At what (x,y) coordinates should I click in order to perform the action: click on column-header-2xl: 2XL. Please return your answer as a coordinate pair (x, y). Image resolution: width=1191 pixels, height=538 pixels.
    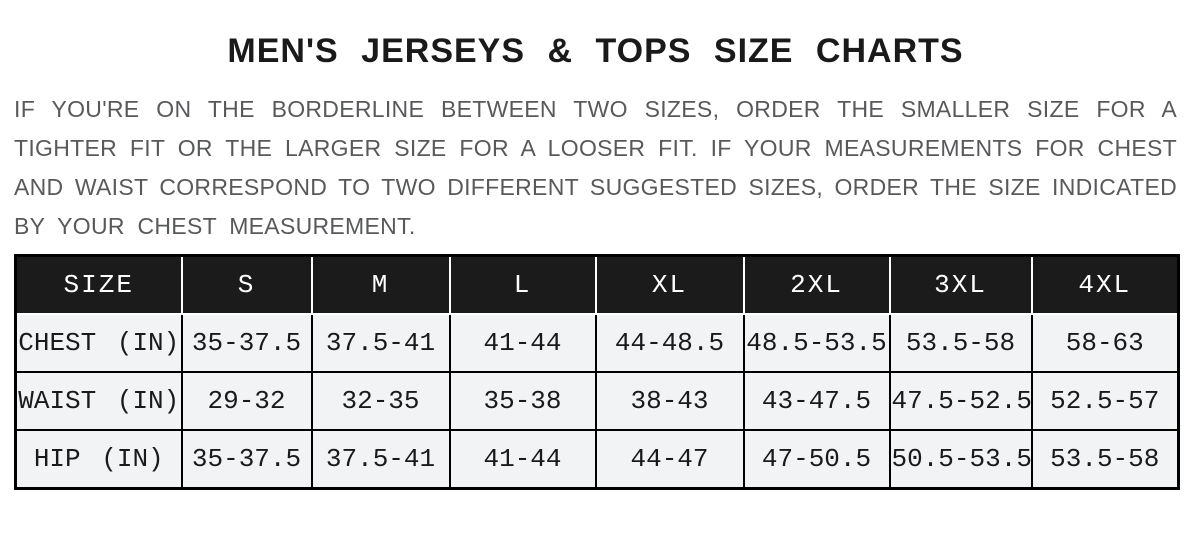
    Looking at the image, I should click on (816, 284).